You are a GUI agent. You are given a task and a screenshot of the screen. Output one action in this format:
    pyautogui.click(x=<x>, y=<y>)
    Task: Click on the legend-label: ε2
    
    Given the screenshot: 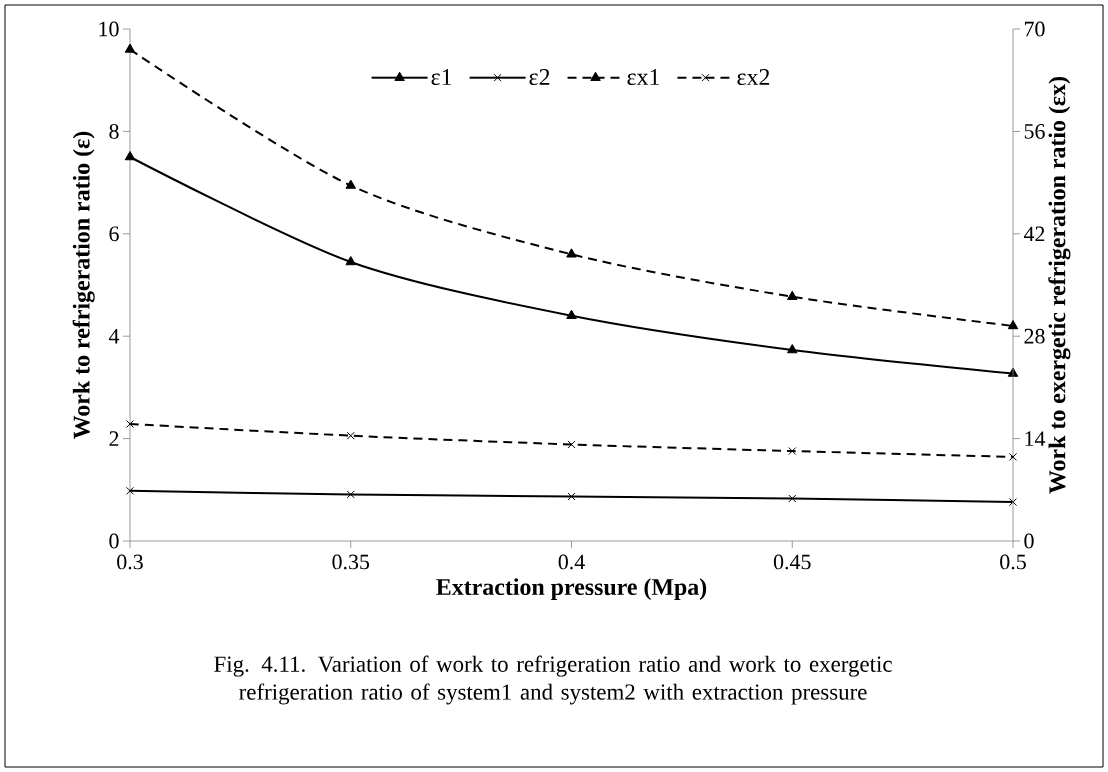 What is the action you would take?
    pyautogui.click(x=539, y=77)
    